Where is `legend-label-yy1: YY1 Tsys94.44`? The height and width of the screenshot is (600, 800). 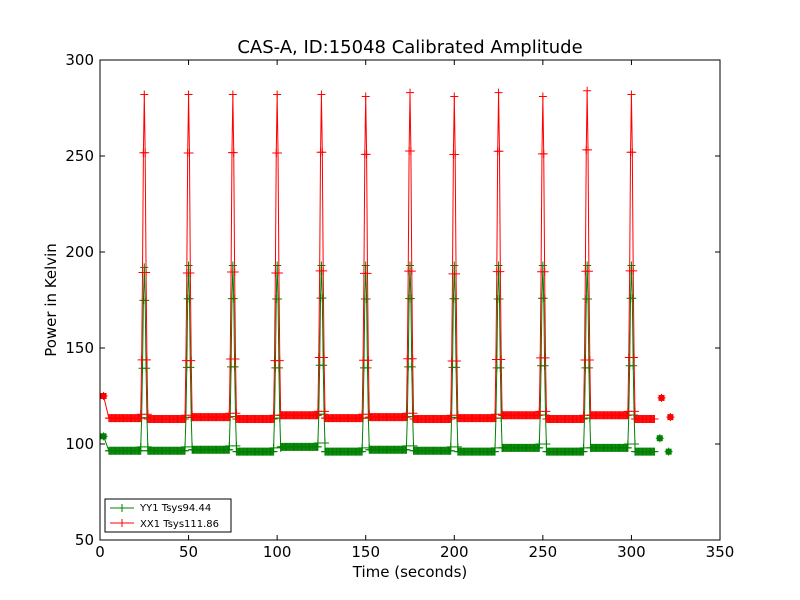
legend-label-yy1: YY1 Tsys94.44 is located at coordinates (175, 508).